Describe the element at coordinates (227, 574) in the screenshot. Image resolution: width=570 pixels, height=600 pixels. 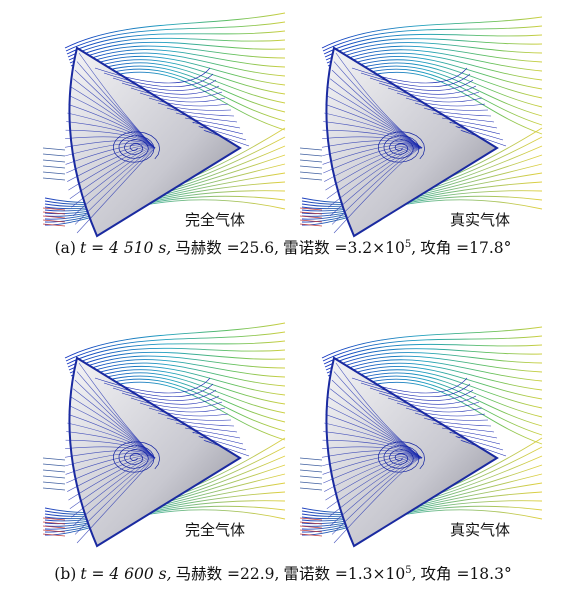
I see `caption-mach: 马赫数 =22.9,` at that location.